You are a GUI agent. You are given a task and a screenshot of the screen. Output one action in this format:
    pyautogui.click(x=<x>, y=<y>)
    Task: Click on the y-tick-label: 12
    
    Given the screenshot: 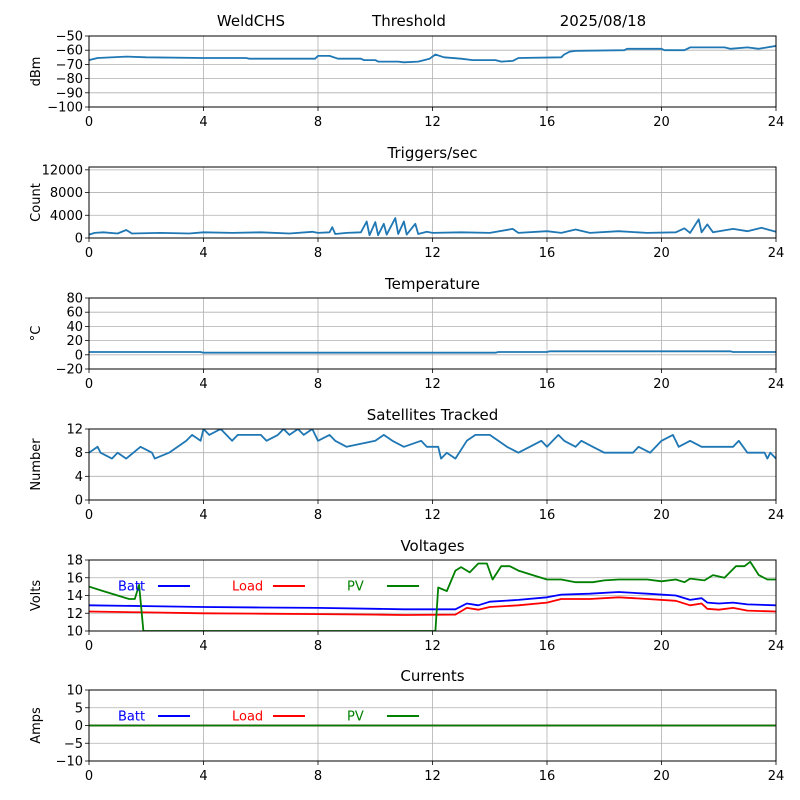 What is the action you would take?
    pyautogui.click(x=74, y=614)
    